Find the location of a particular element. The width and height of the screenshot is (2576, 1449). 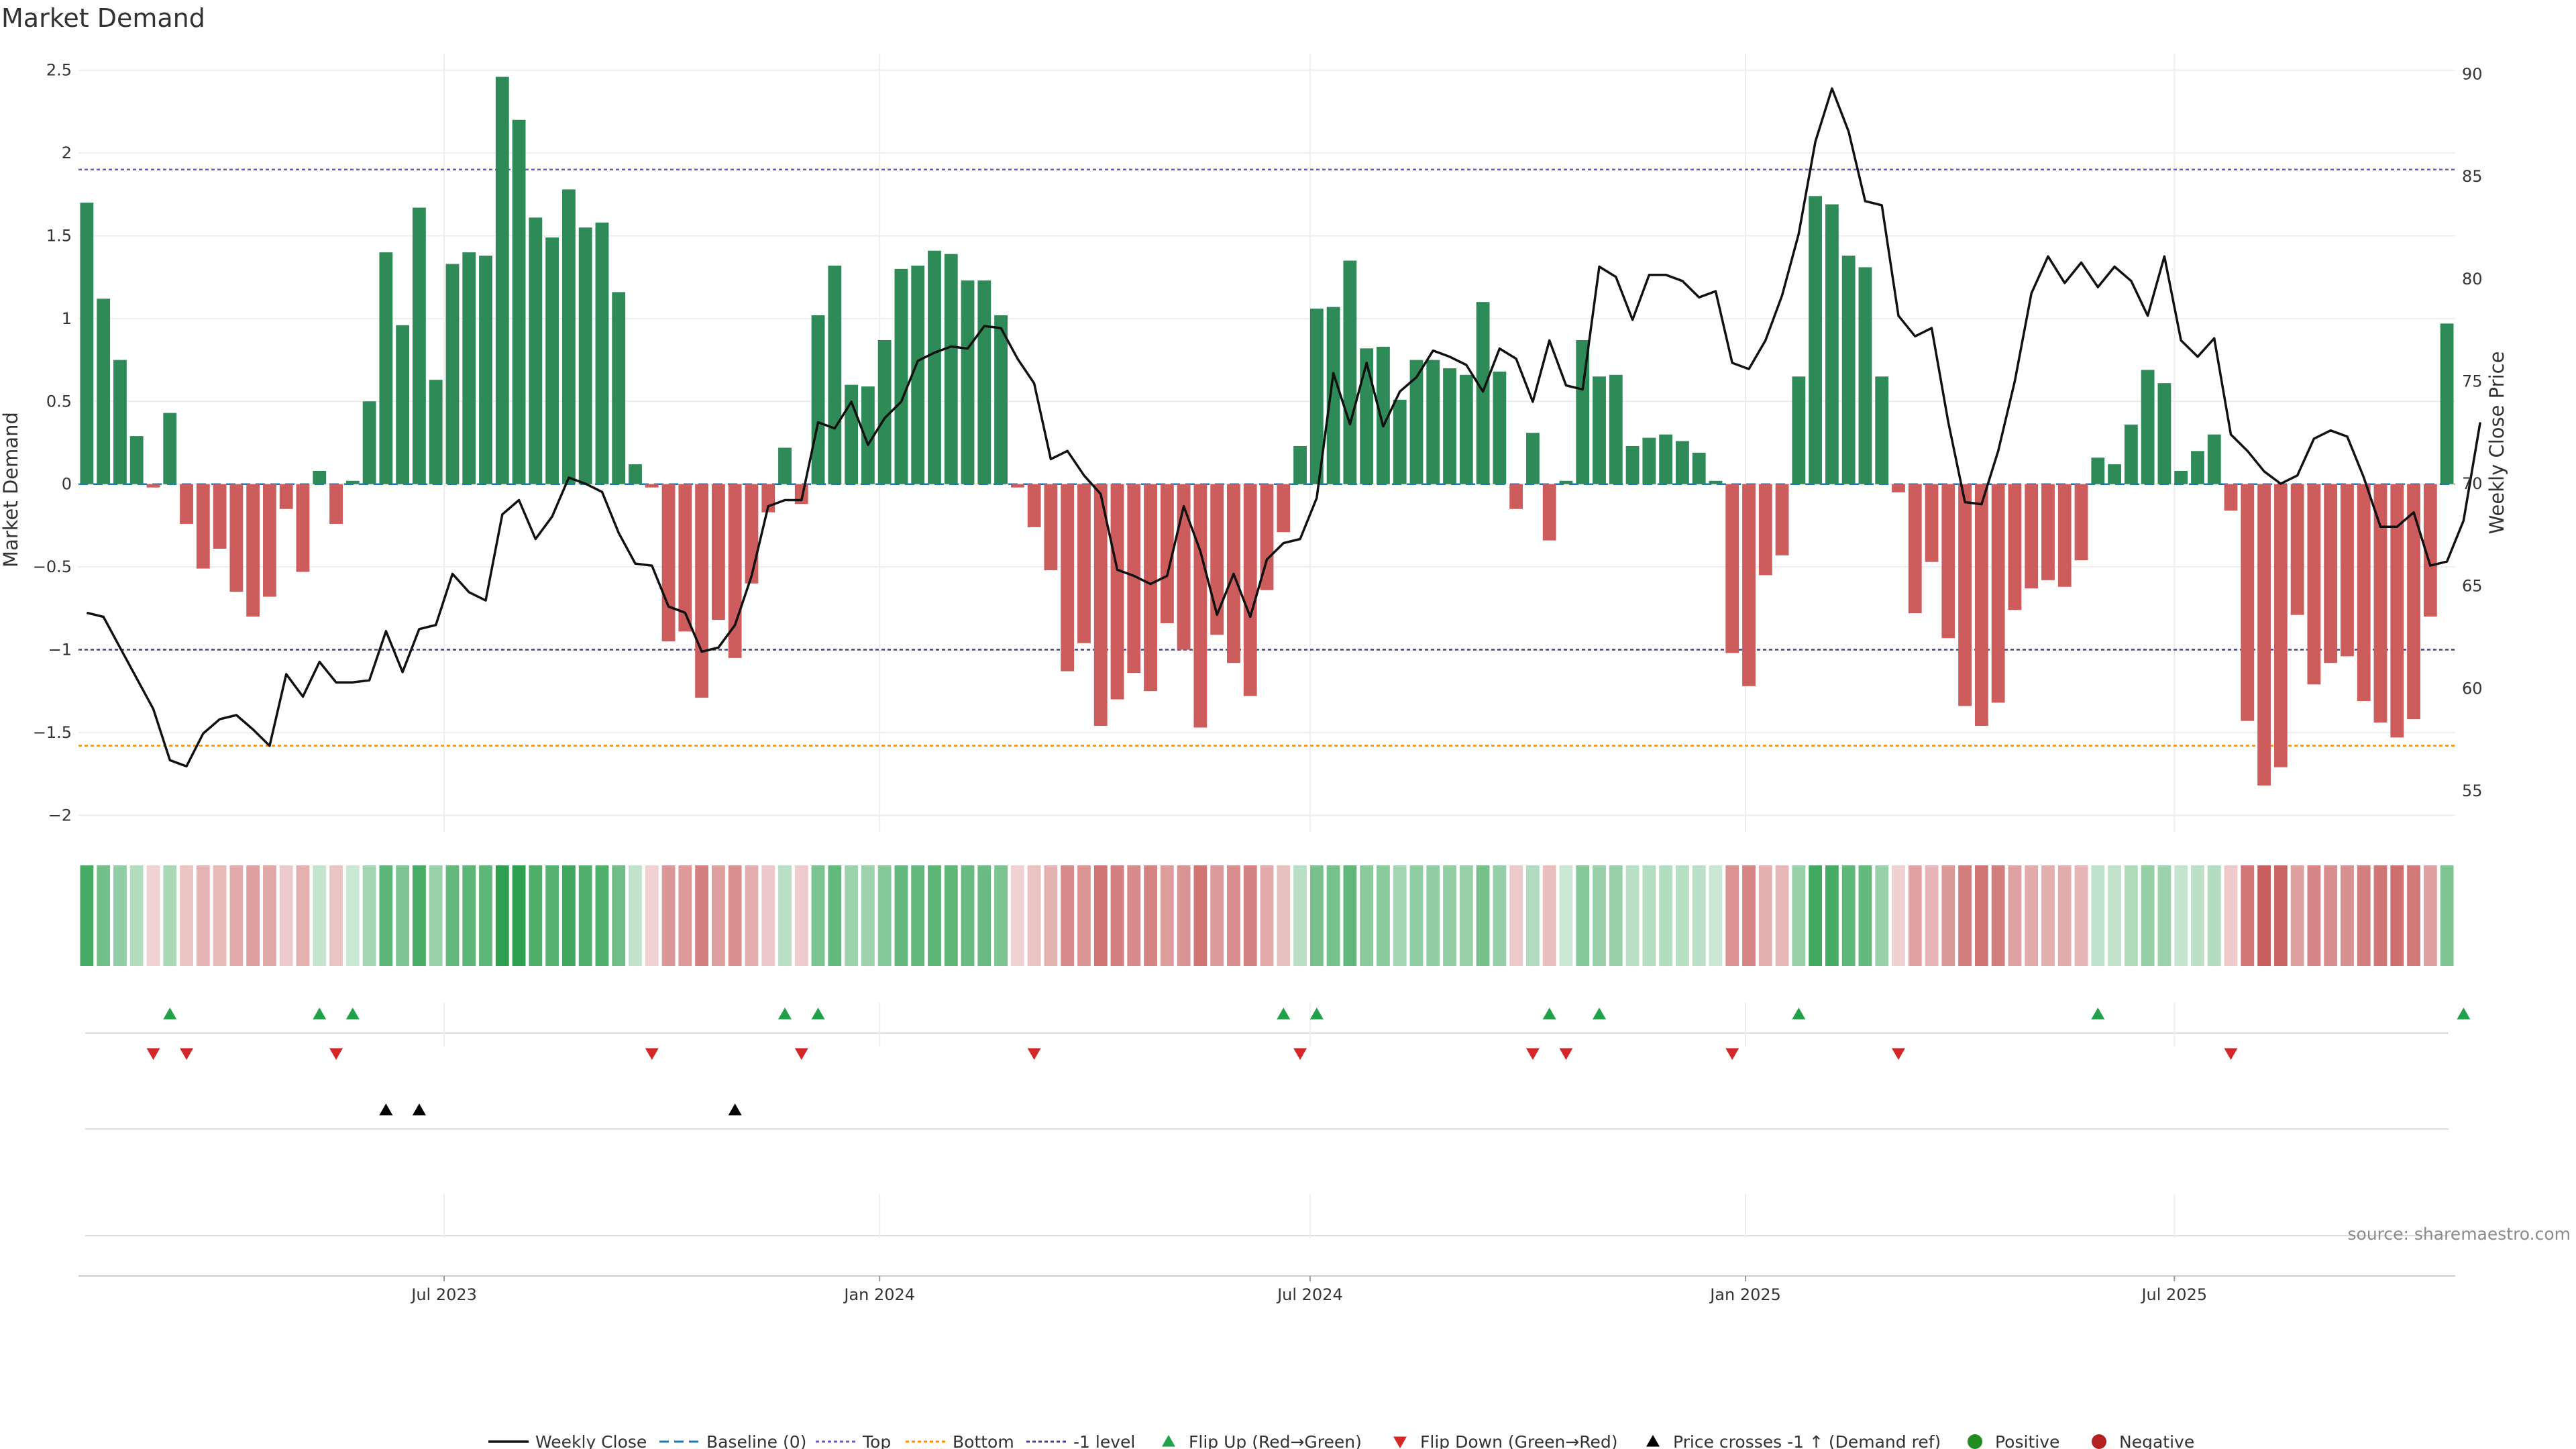

y-tick-left: −1.5 is located at coordinates (52, 732).